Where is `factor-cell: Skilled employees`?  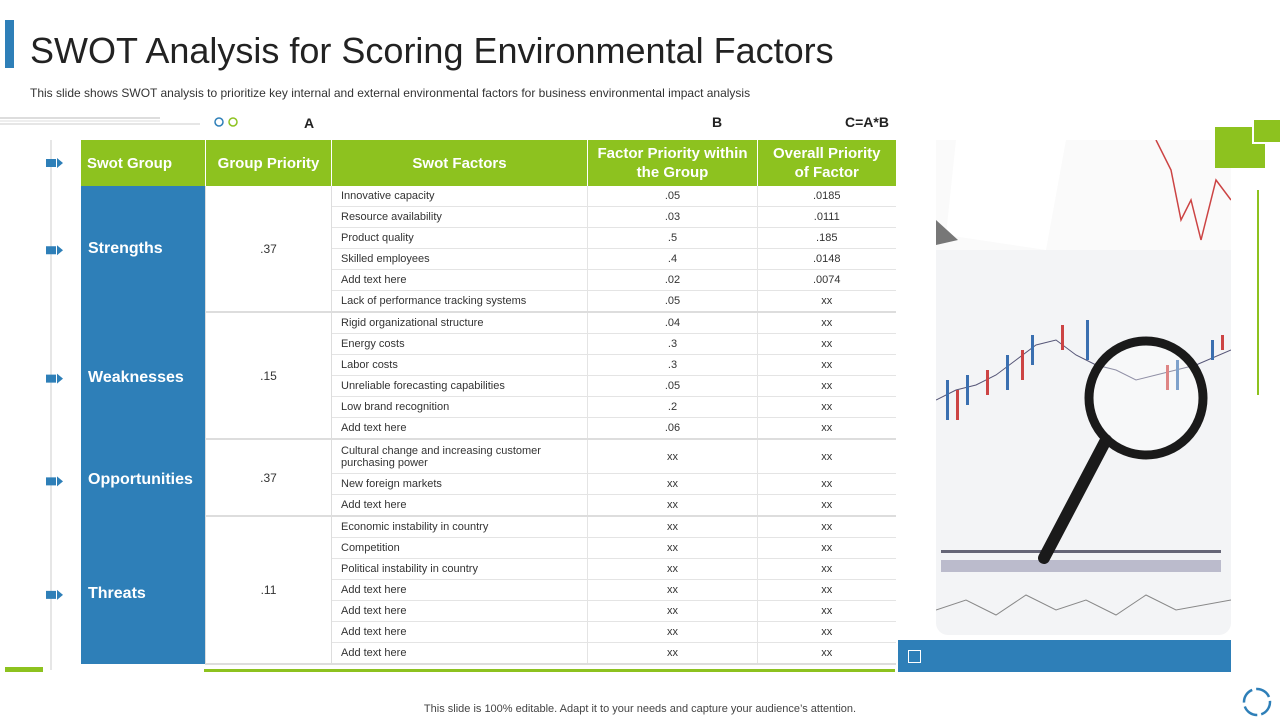 factor-cell: Skilled employees is located at coordinates (459, 259).